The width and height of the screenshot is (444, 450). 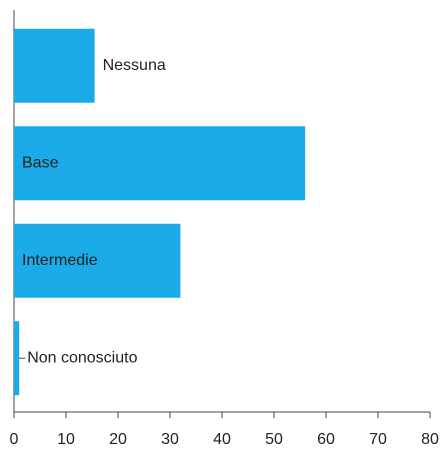 What do you see at coordinates (222, 439) in the screenshot?
I see `x-tick-label: 40` at bounding box center [222, 439].